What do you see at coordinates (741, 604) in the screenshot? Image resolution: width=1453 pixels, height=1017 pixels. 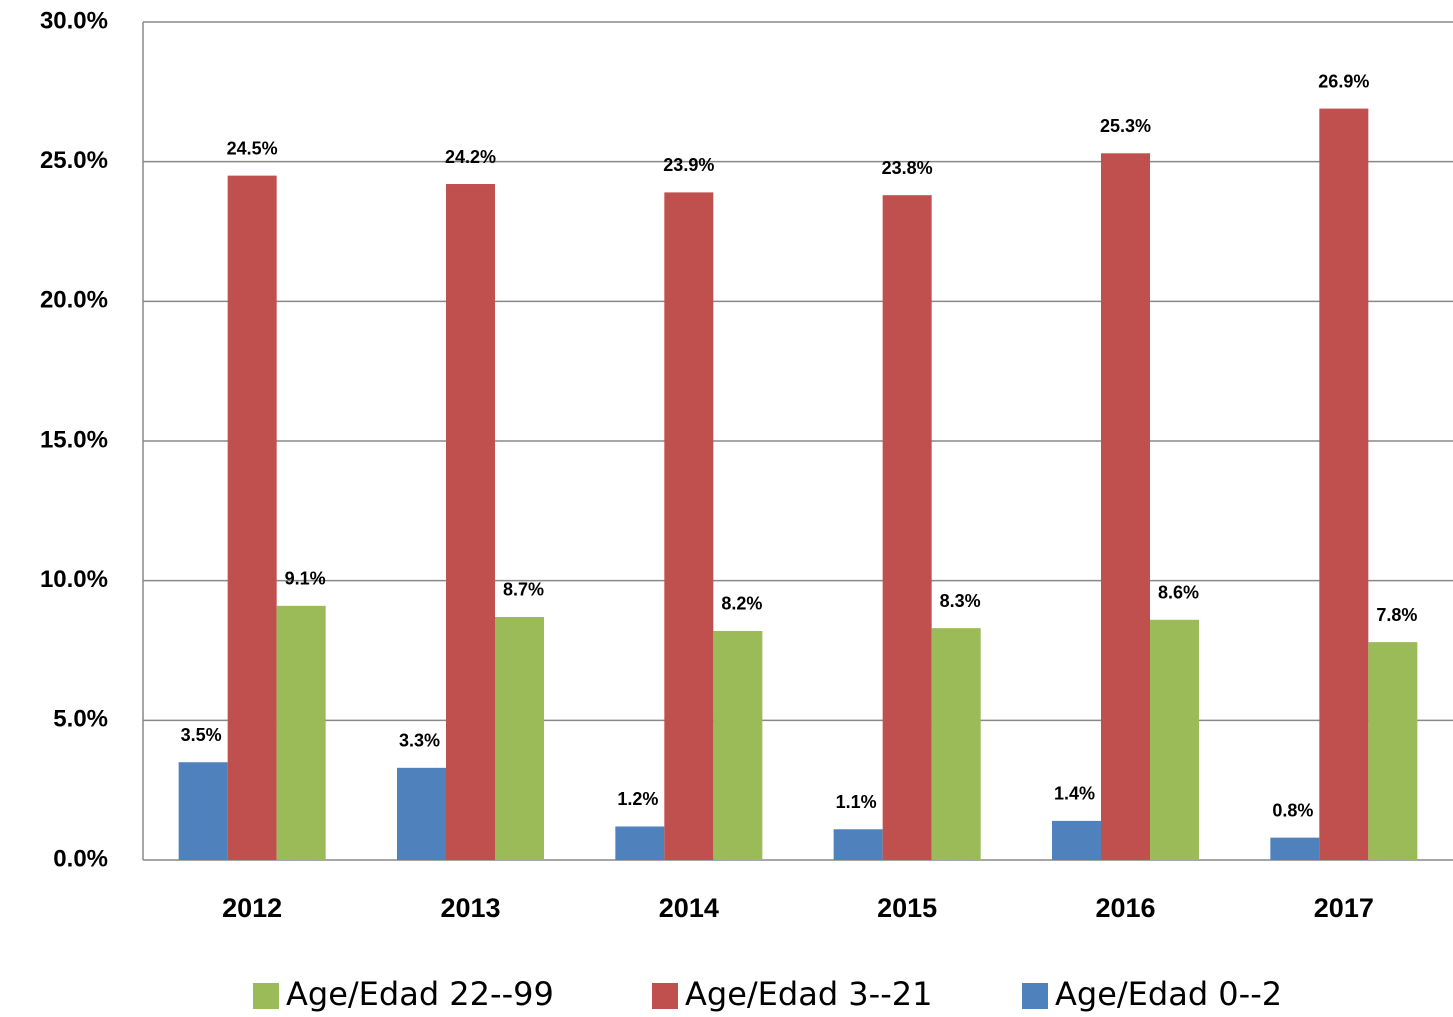 I see `data-label: 8.2%` at bounding box center [741, 604].